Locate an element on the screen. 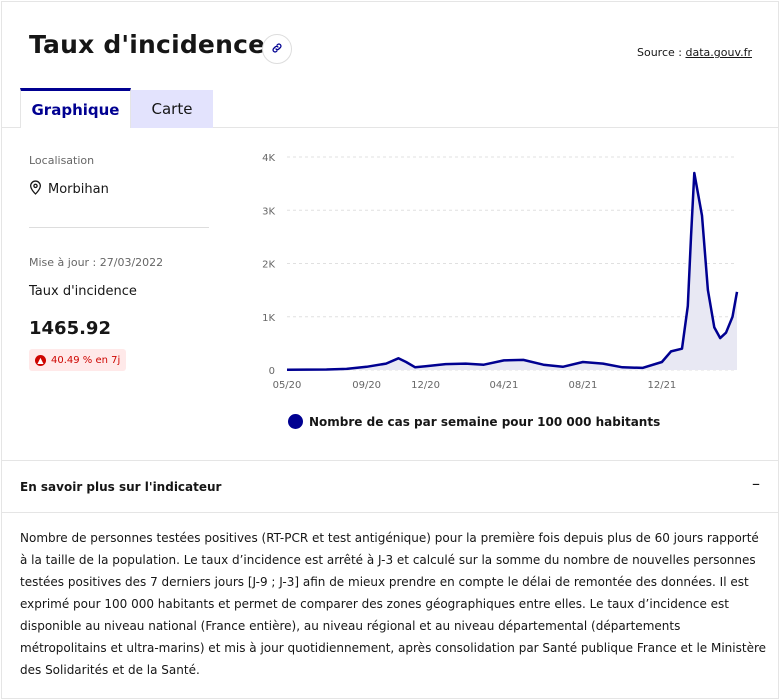  source-text: Source : data.gouv.fr is located at coordinates (694, 52).